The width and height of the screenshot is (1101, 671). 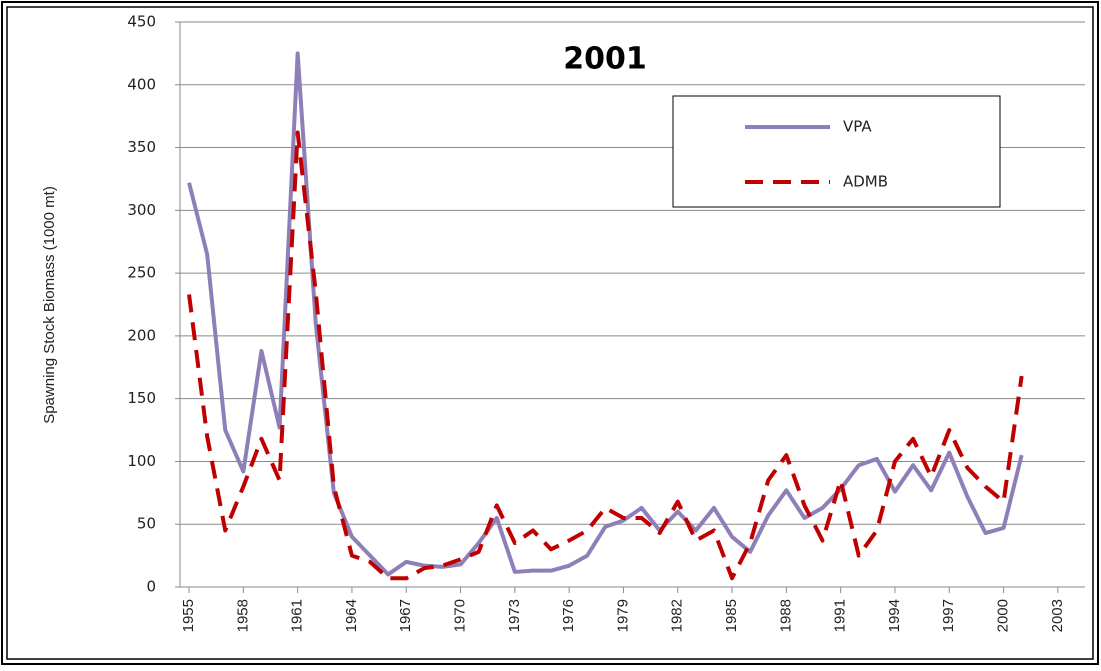 I want to click on x-tick-label: 1997, so click(x=948, y=615).